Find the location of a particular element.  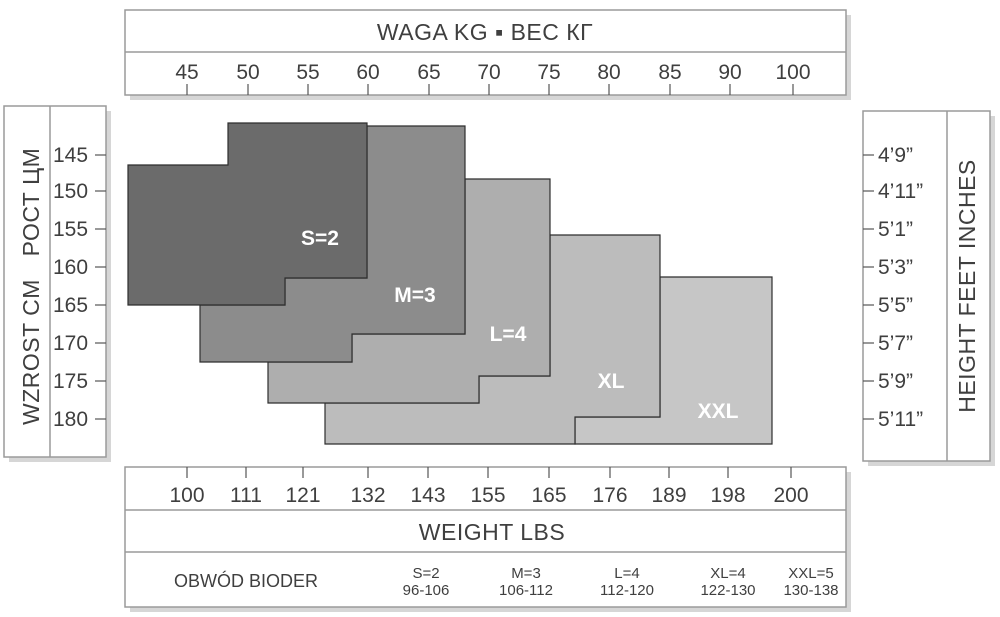

hips-range-label: 106-112 is located at coordinates (526, 590).